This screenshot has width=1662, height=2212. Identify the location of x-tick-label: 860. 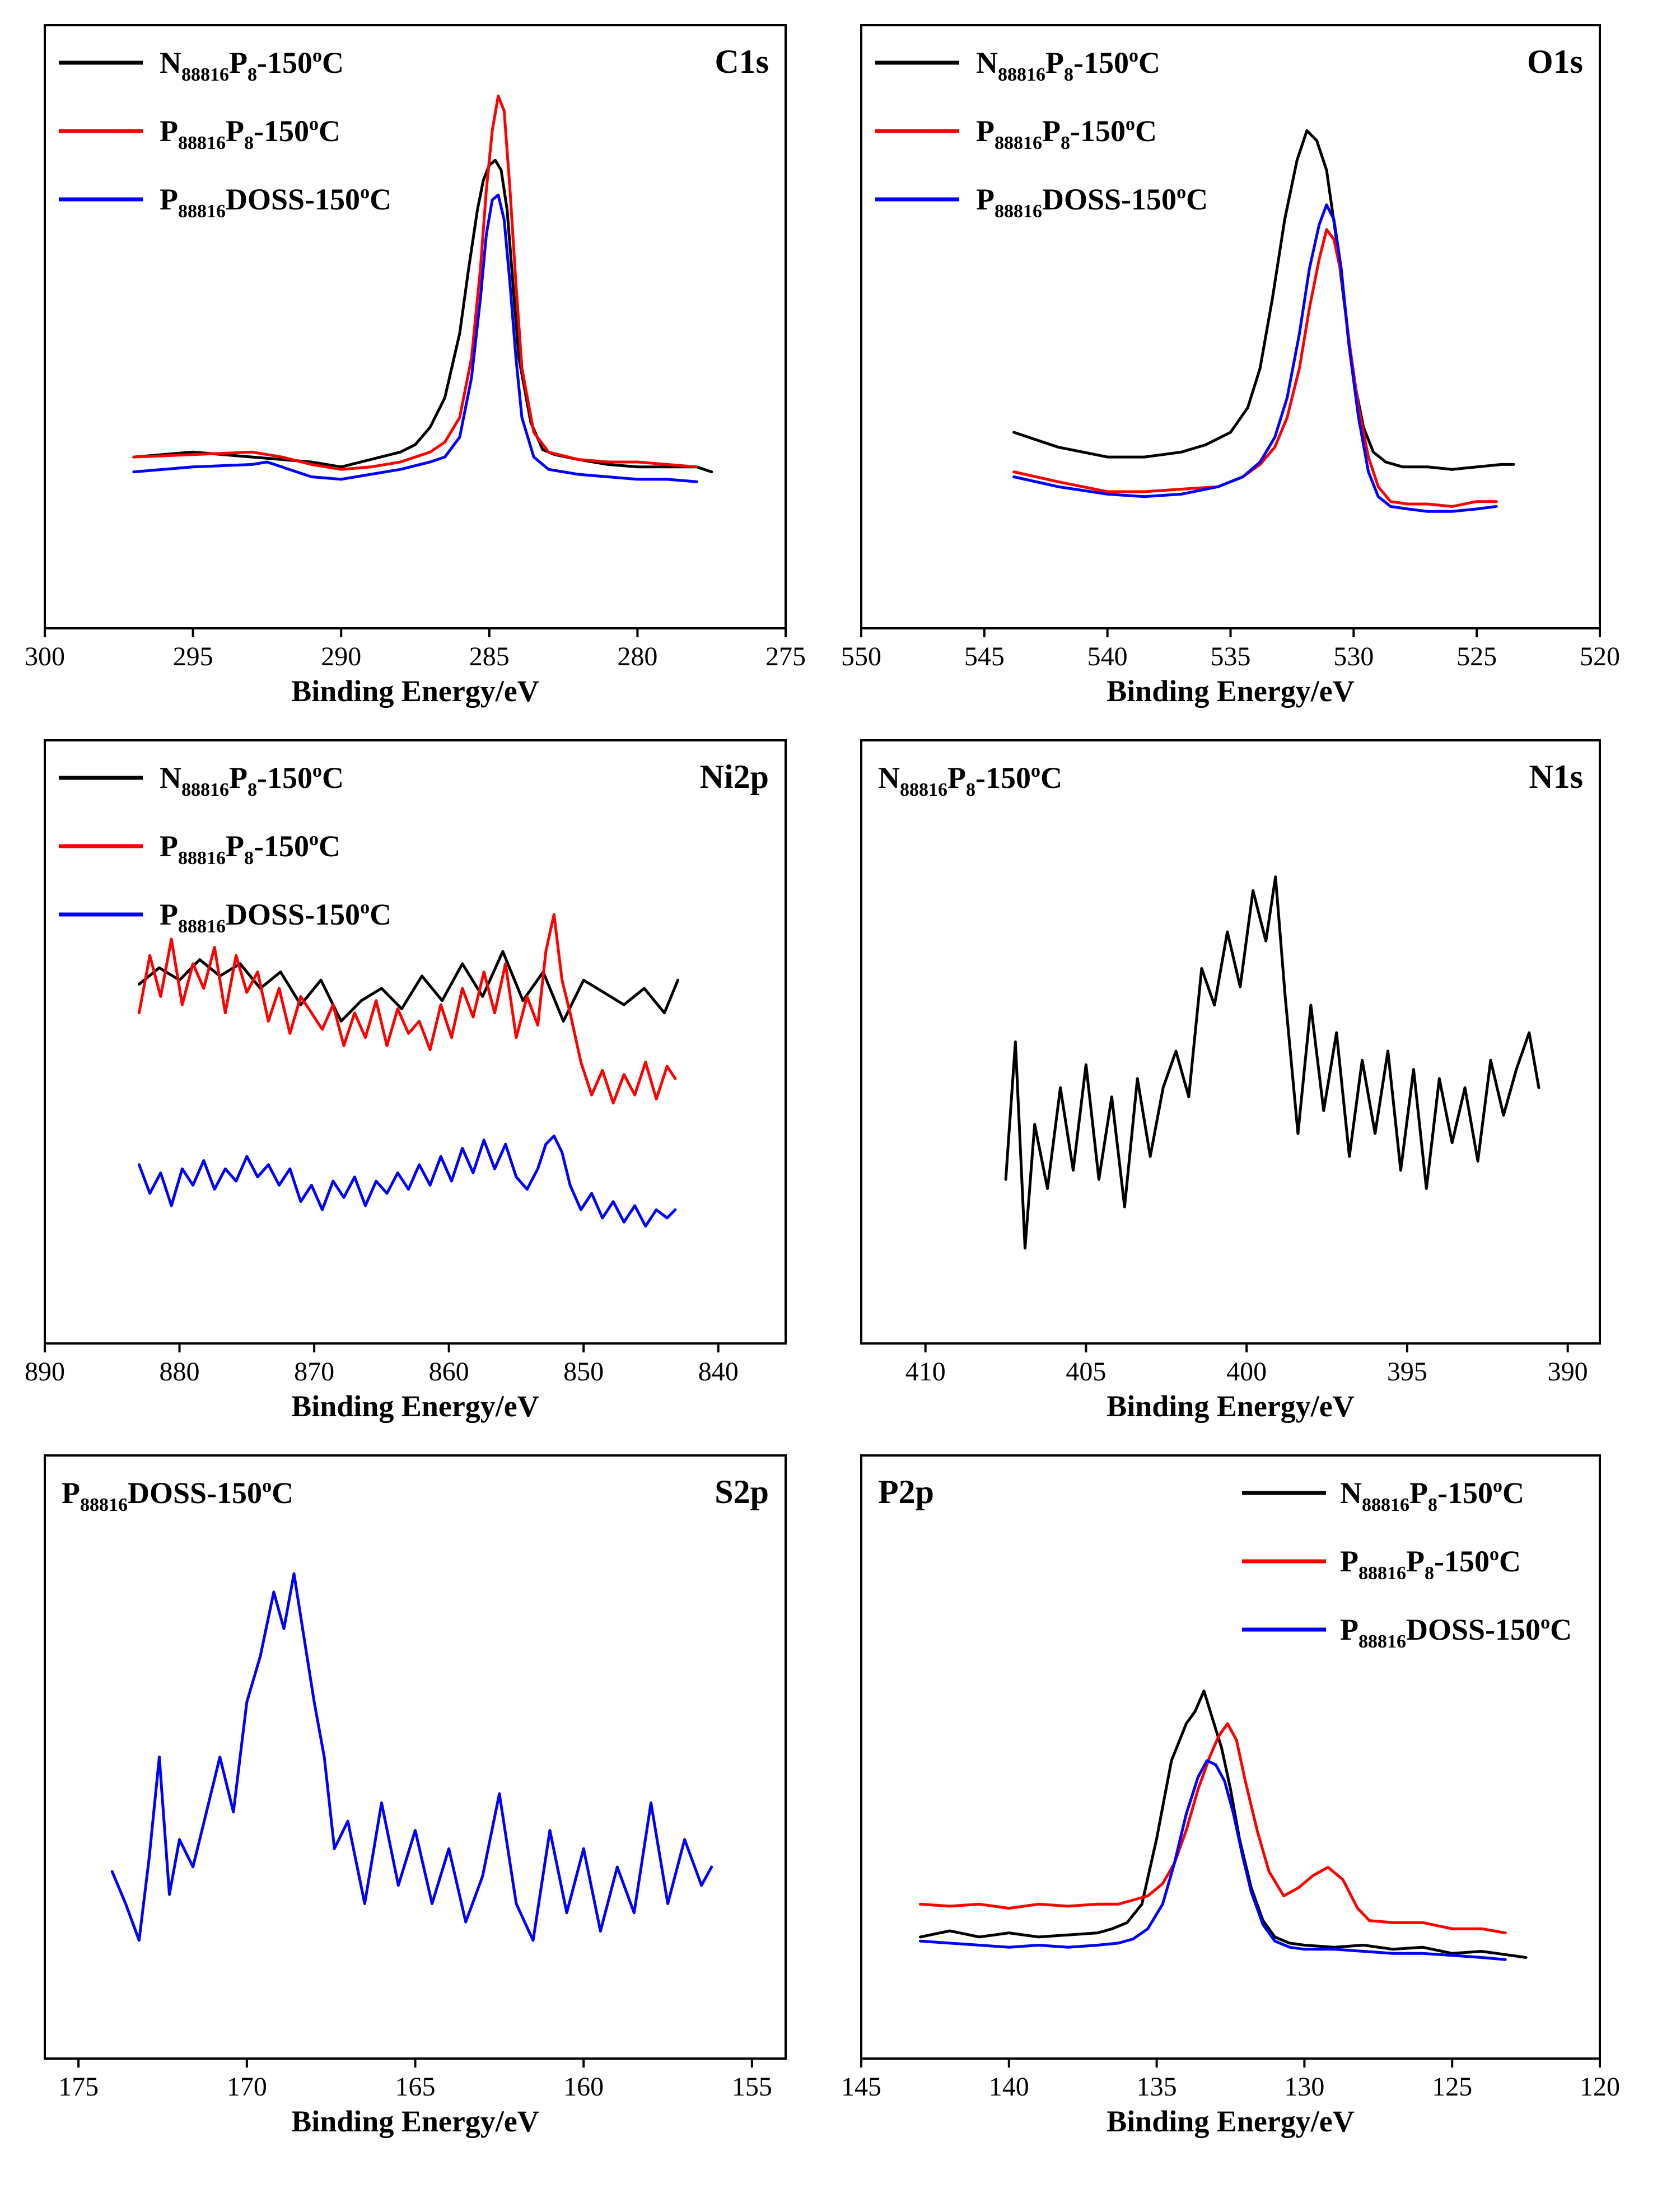
(449, 1372).